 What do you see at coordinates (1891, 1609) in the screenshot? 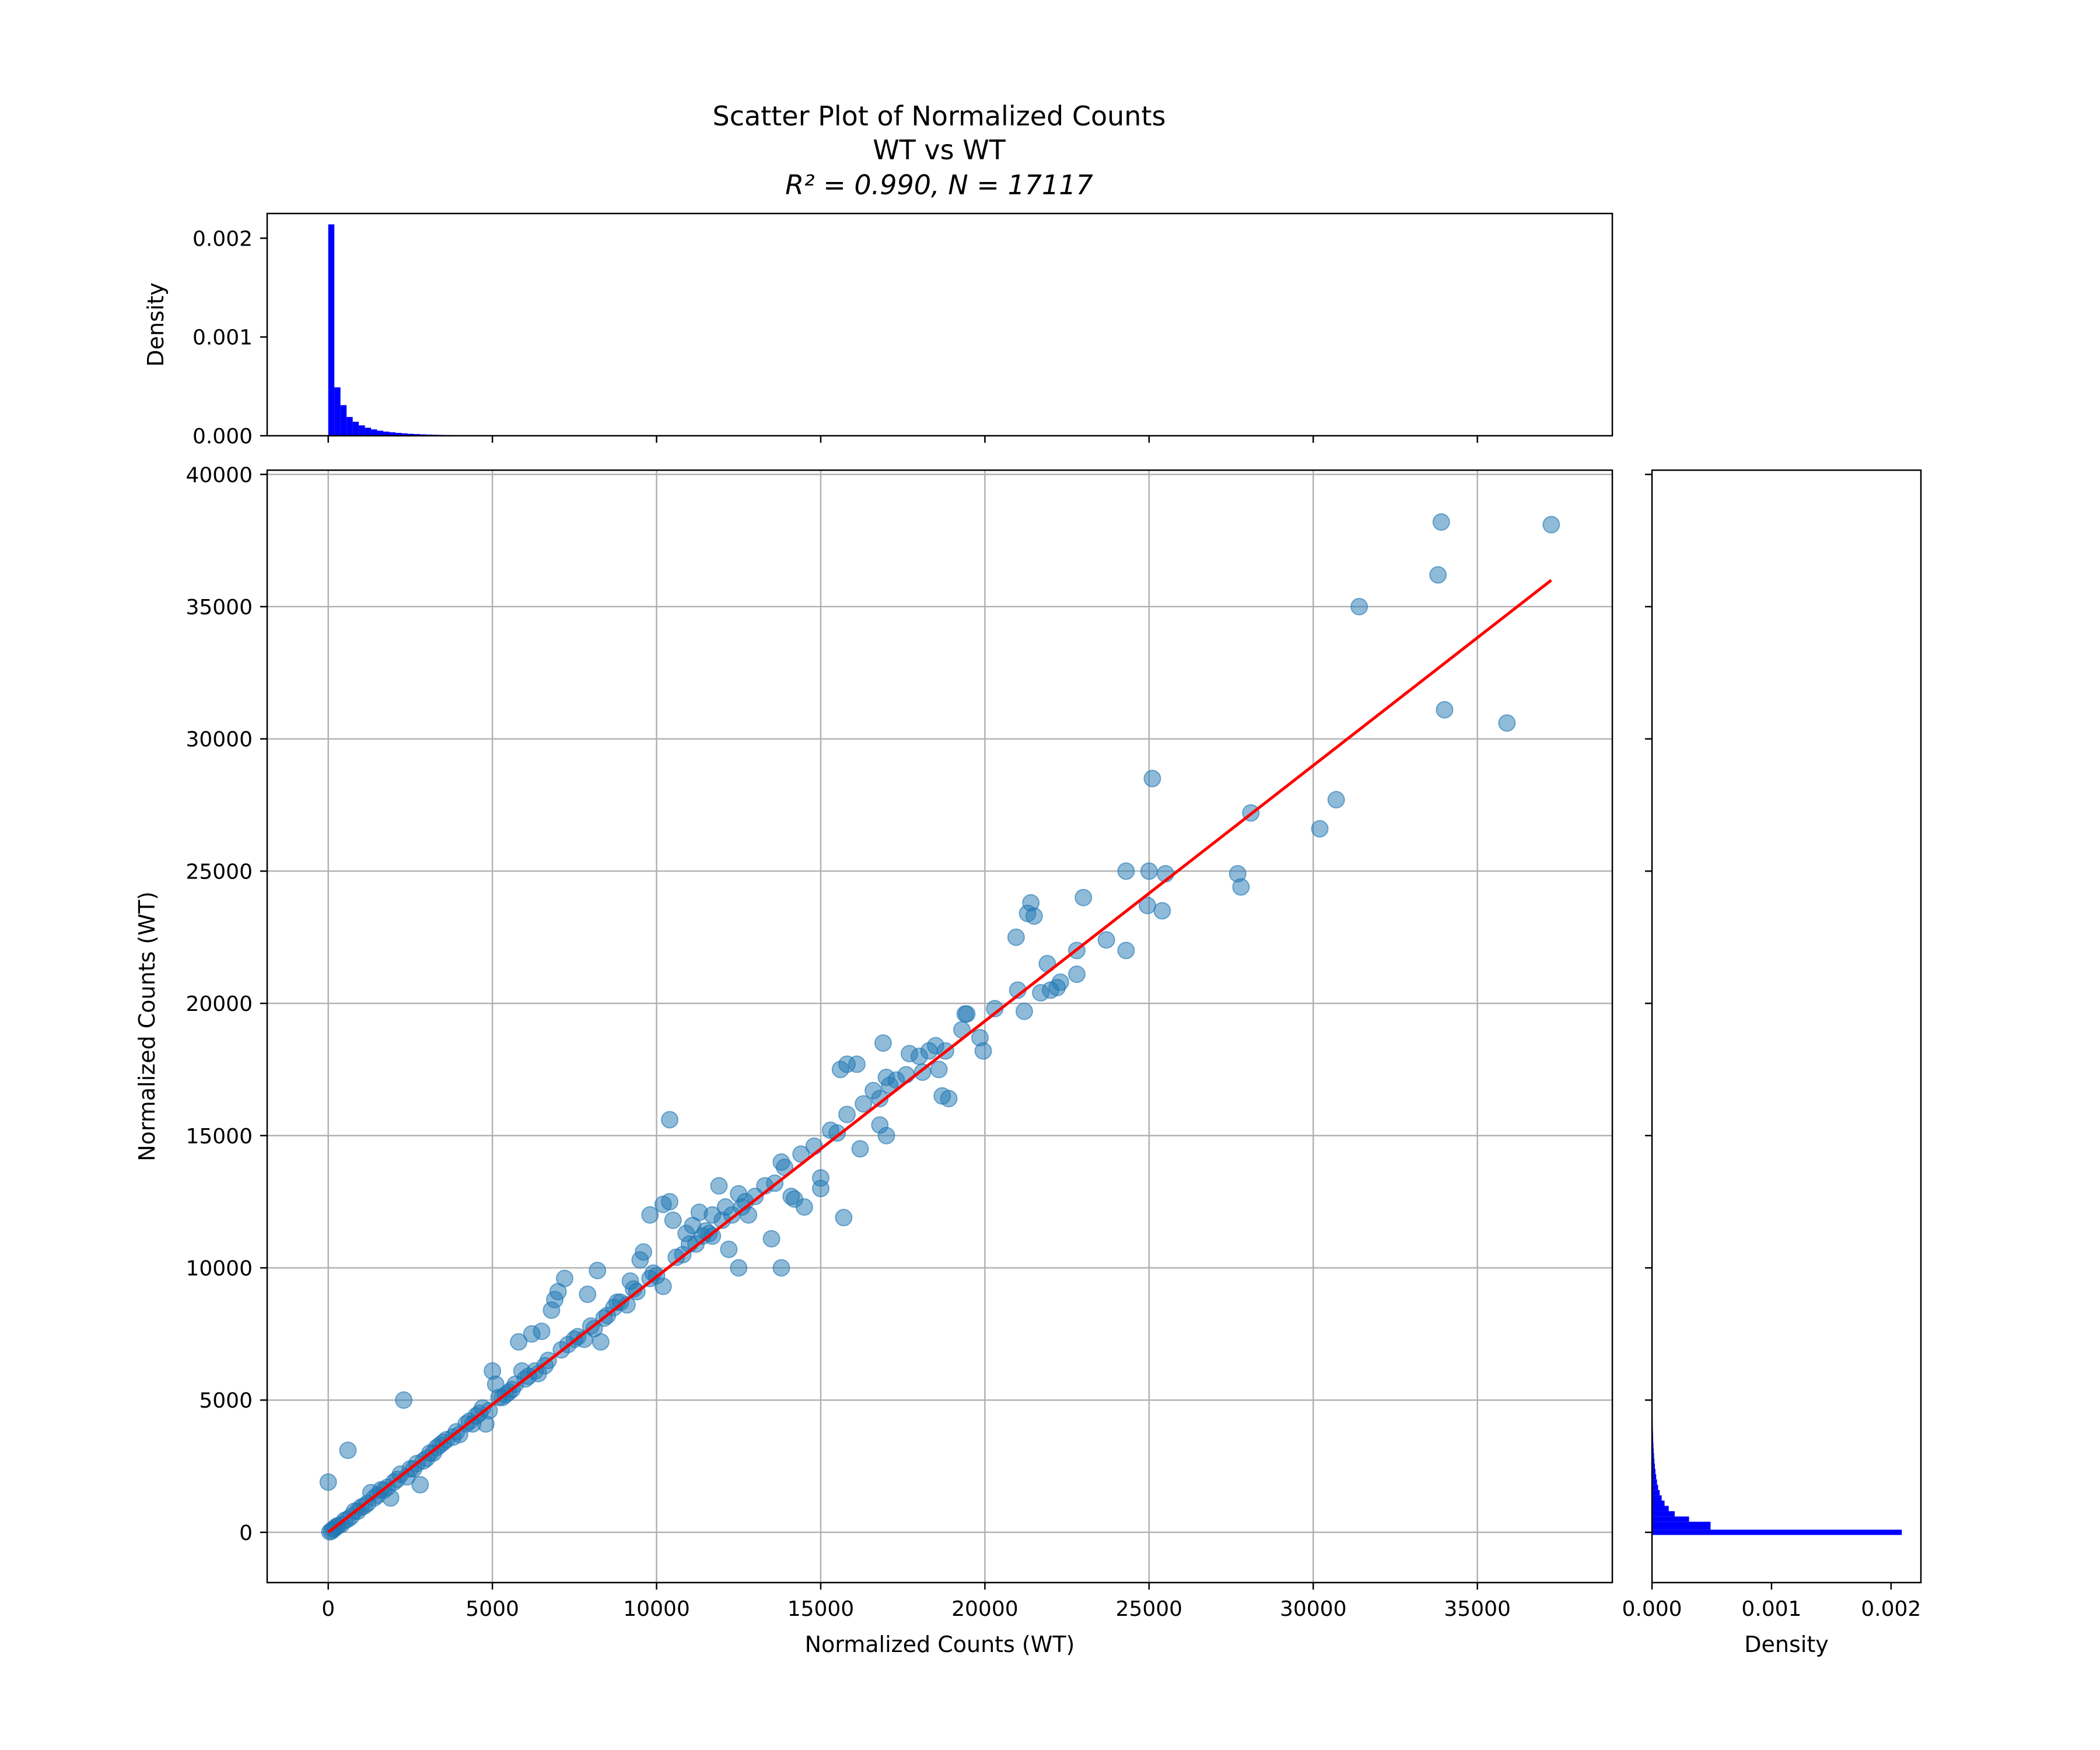
I see `right-hist-x-tick-label: 0.002` at bounding box center [1891, 1609].